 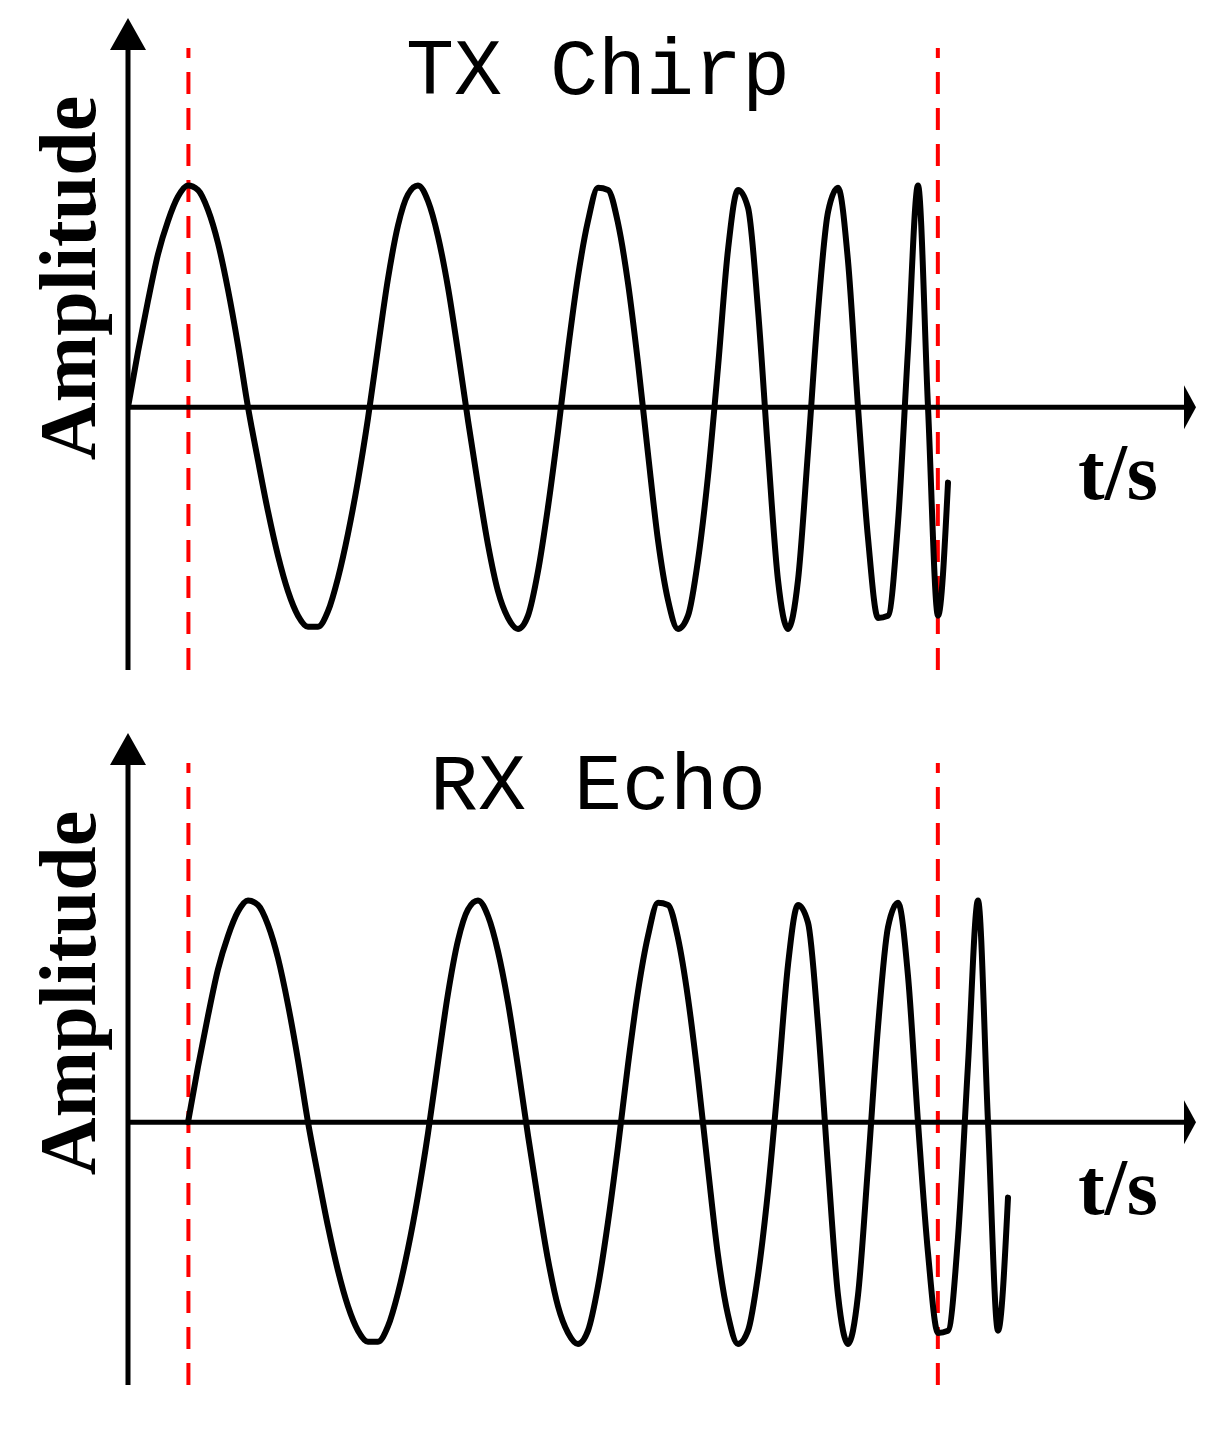 I want to click on chart-title: RX Echo, so click(x=598, y=787).